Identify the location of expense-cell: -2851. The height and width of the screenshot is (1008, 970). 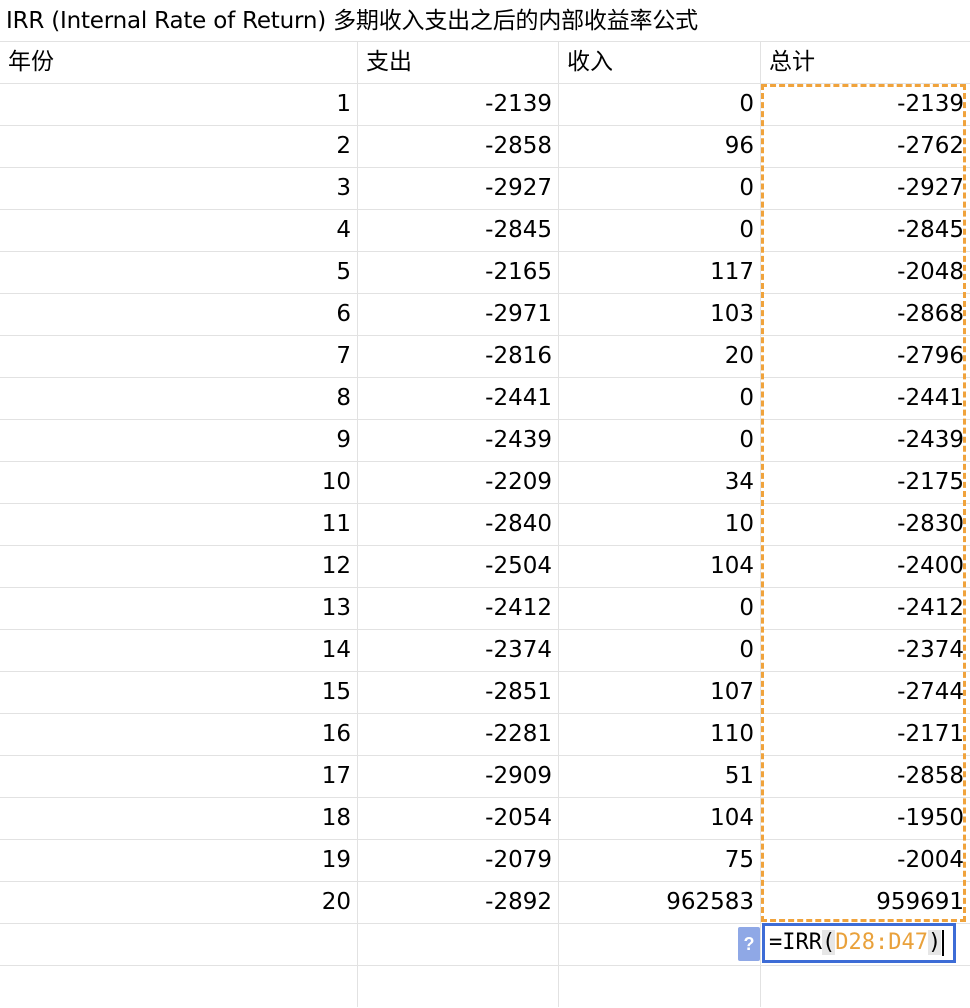
(458, 692).